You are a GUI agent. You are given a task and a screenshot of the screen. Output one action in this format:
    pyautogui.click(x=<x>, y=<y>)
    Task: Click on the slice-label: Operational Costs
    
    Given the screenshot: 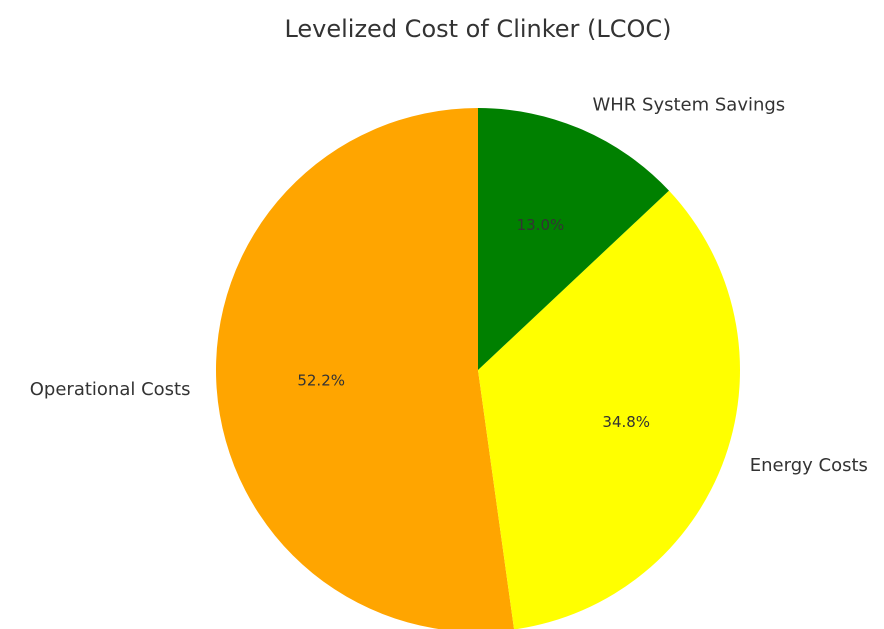 What is the action you would take?
    pyautogui.click(x=110, y=389)
    